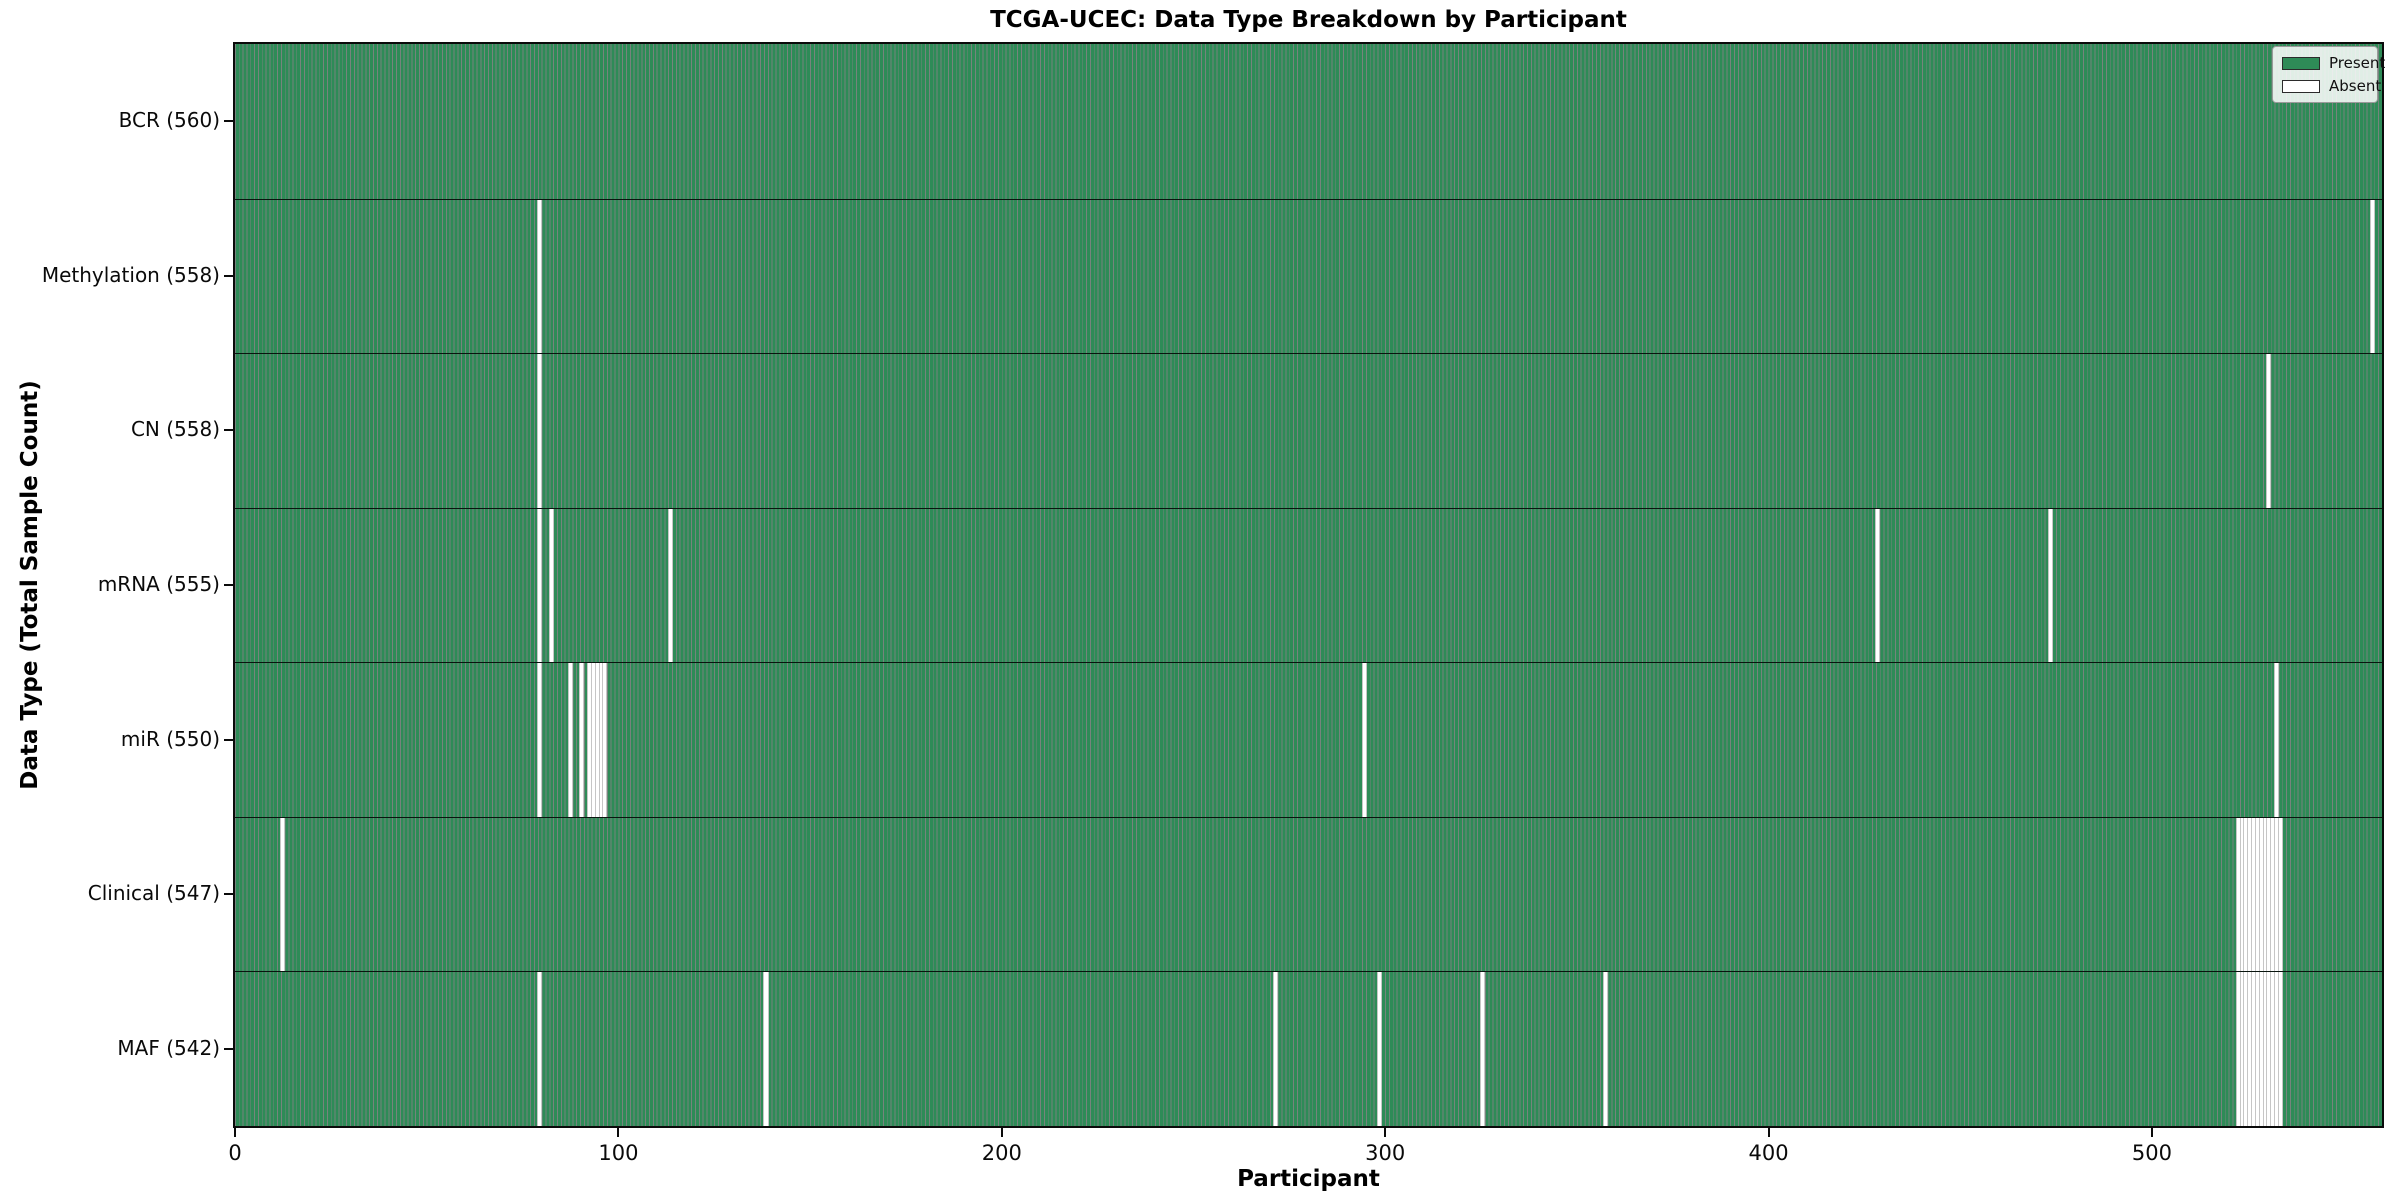 This screenshot has height=1200, width=2400. I want to click on y-tick-label-methylation: Methylation (558), so click(130, 274).